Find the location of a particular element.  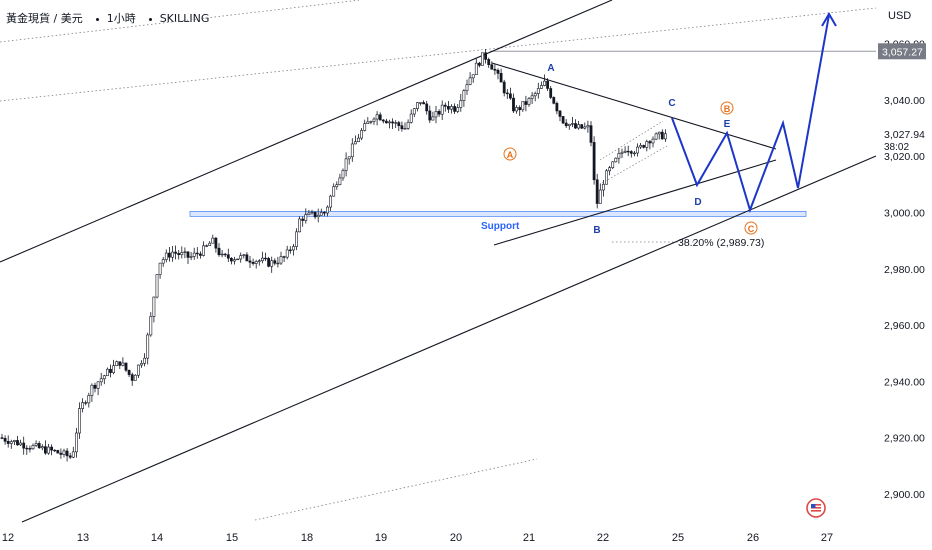

wave-label: C is located at coordinates (671, 103).